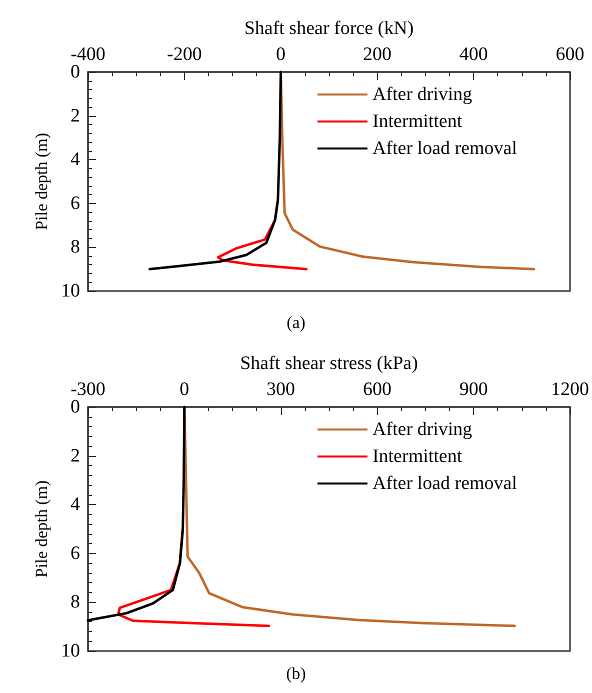 The height and width of the screenshot is (693, 592). I want to click on x-axis-title: Shaft shear force (kN), so click(329, 28).